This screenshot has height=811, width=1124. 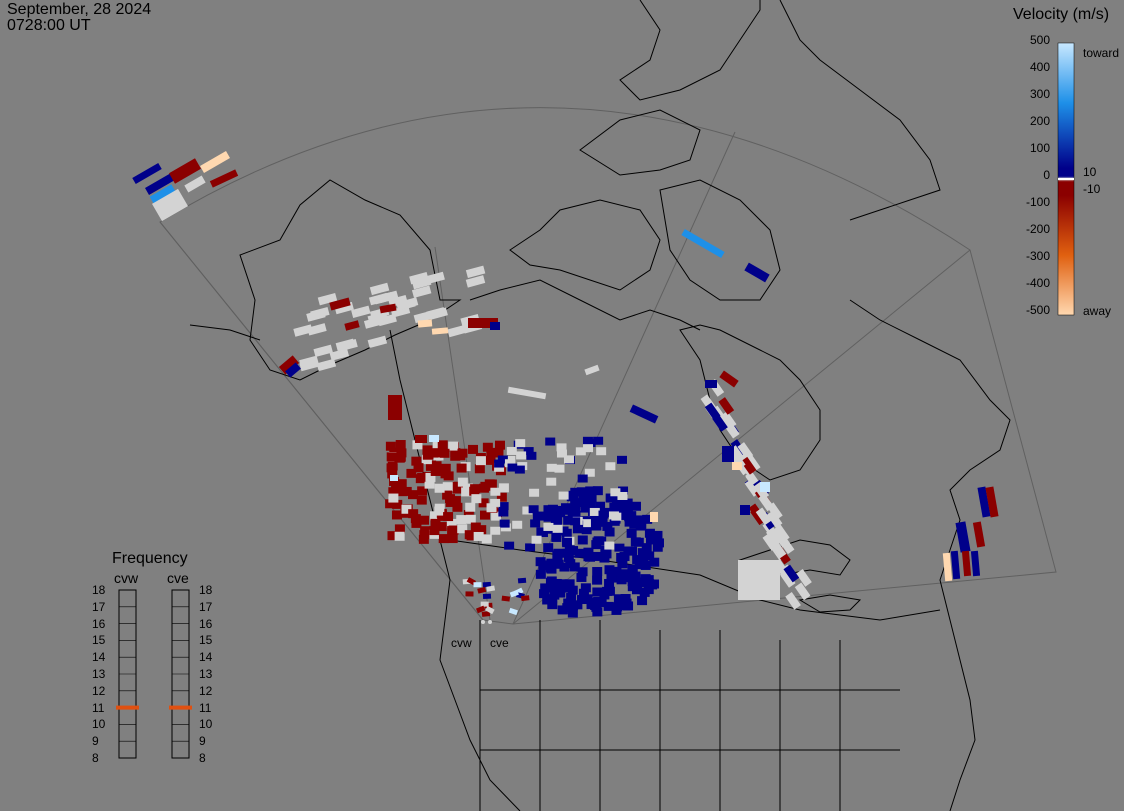 What do you see at coordinates (95, 741) in the screenshot?
I see `frequency-tick-label: 9` at bounding box center [95, 741].